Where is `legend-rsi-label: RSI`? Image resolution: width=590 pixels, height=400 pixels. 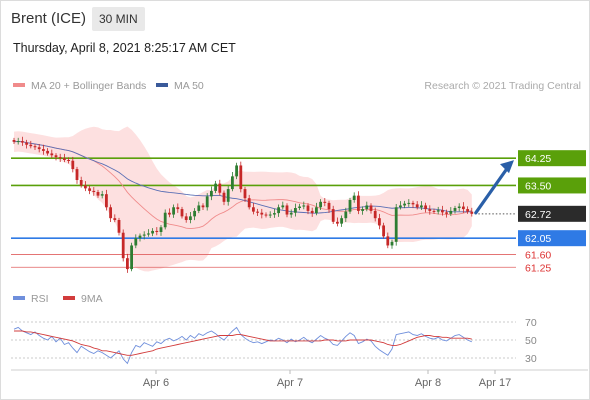
legend-rsi-label: RSI is located at coordinates (40, 299).